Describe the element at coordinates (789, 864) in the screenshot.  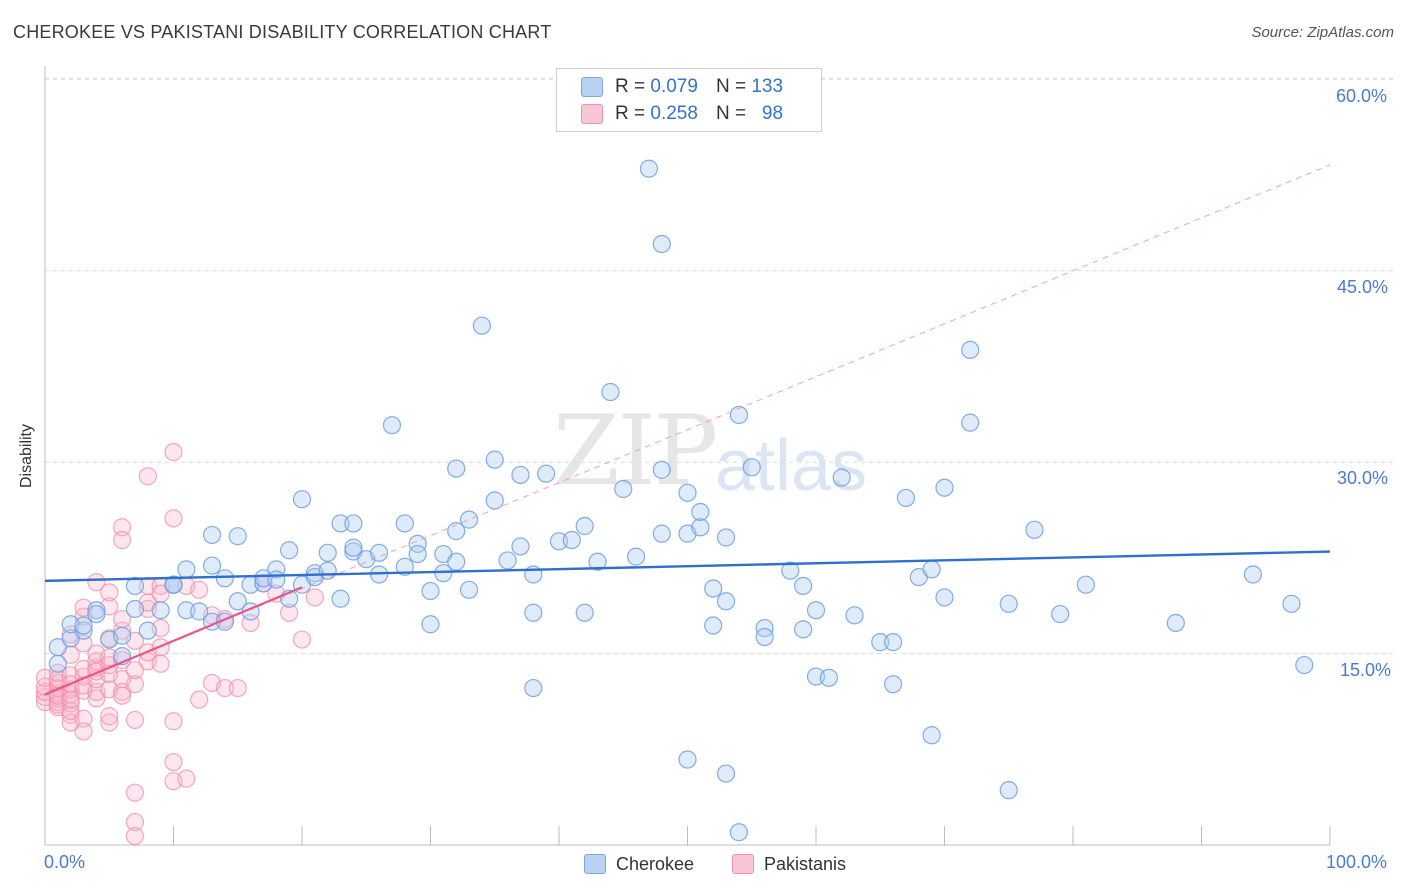
I see `bottom-legend-pakistanis: Pakistanis` at that location.